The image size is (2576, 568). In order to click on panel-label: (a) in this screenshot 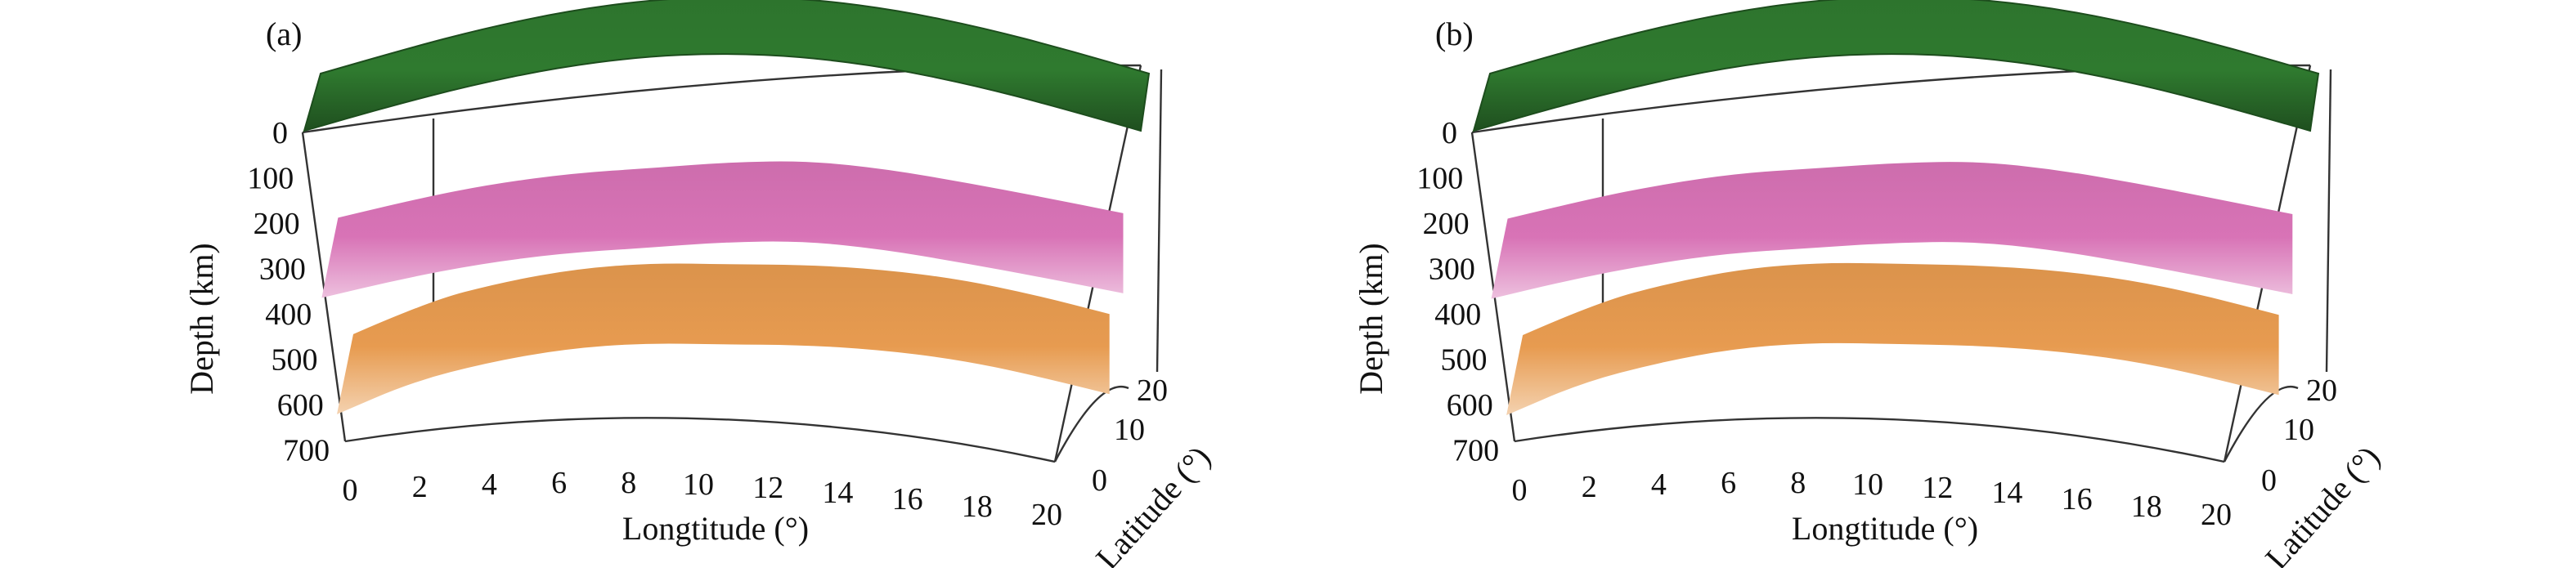, I will do `click(284, 34)`.